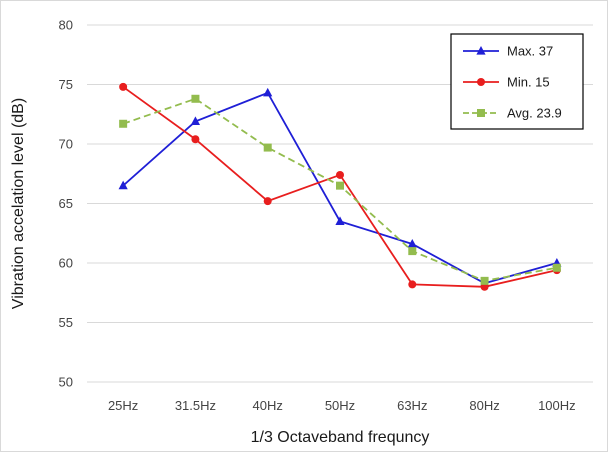 The image size is (608, 453). I want to click on y-tick-label: 65, so click(66, 203).